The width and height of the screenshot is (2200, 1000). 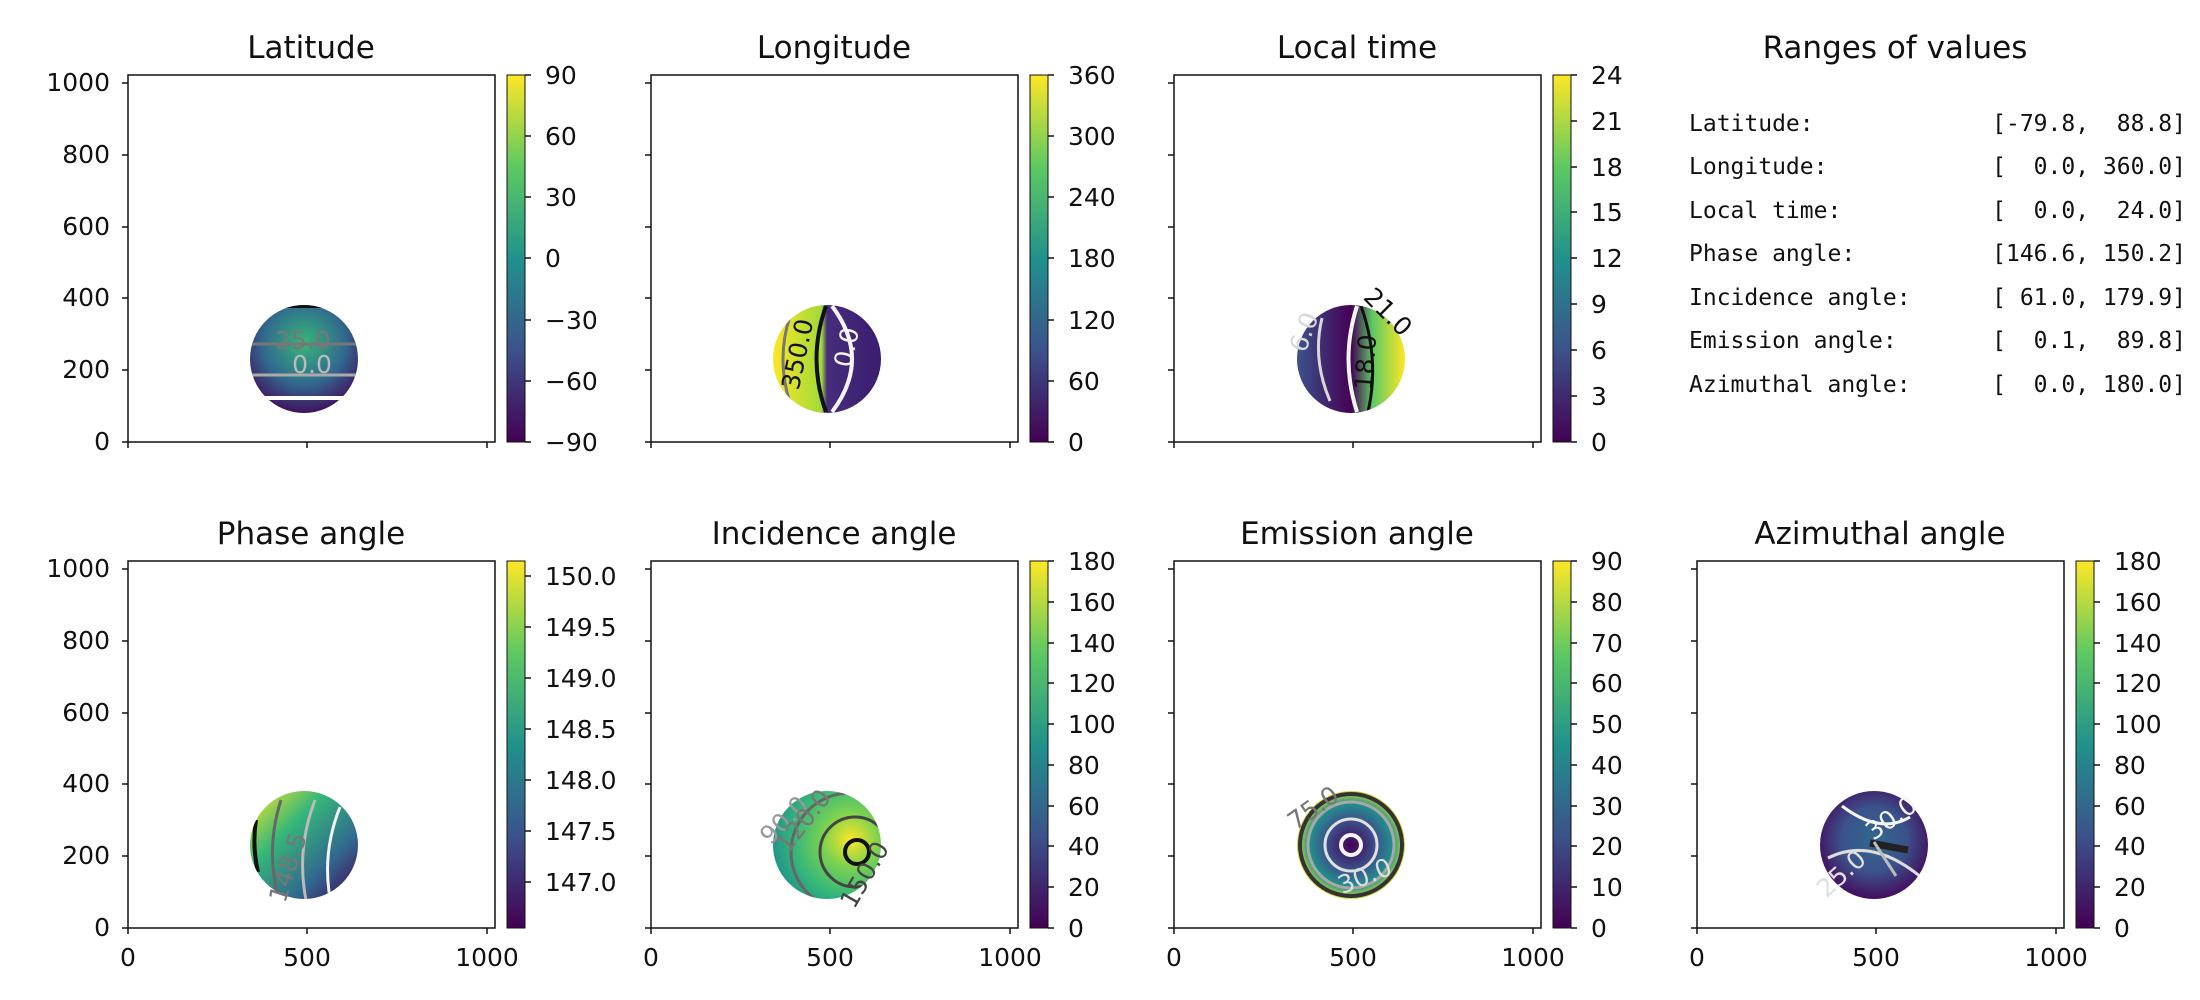 What do you see at coordinates (1607, 121) in the screenshot?
I see `colorbar-tick-label: 21` at bounding box center [1607, 121].